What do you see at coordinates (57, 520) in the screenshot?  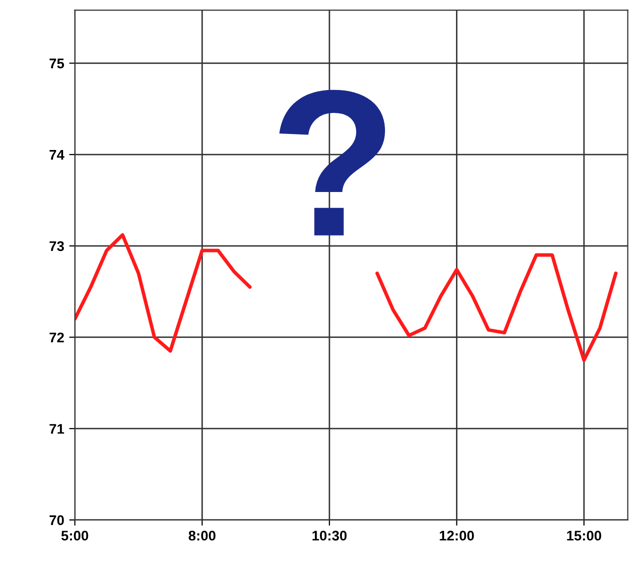 I see `y-tick-label: 70` at bounding box center [57, 520].